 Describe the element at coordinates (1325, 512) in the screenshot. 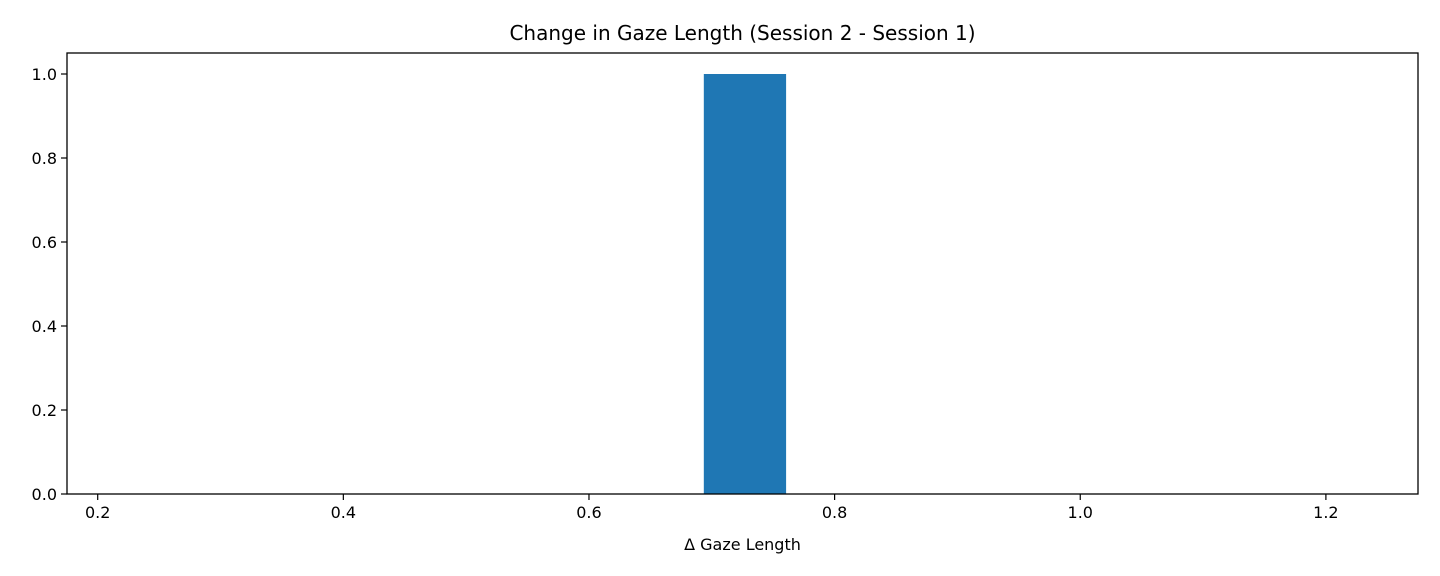

I see `x-tick-label: 1.2` at that location.